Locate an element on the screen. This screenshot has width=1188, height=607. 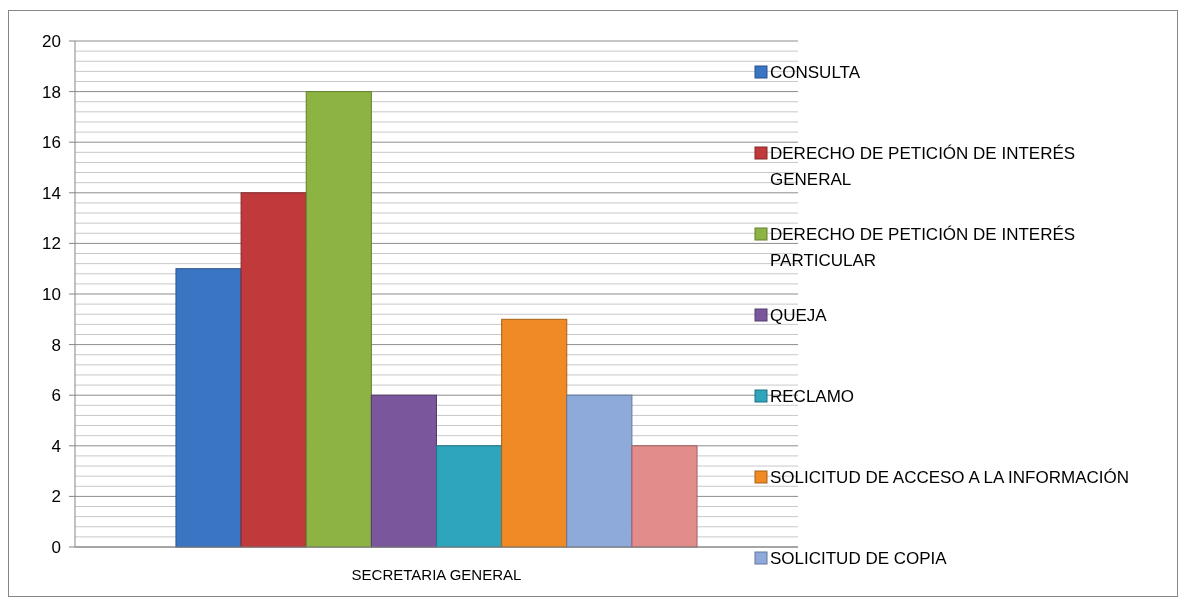
y-tick-label: 18 is located at coordinates (51, 92).